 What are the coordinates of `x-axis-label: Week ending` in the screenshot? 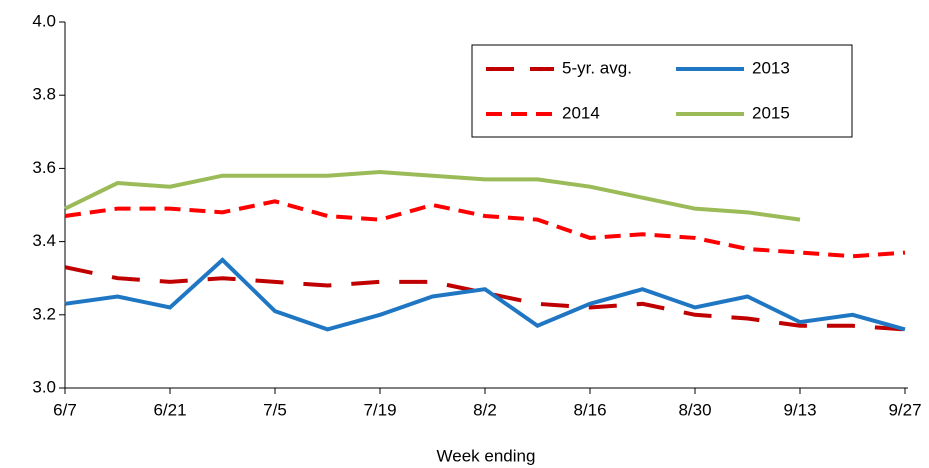 It's located at (486, 455).